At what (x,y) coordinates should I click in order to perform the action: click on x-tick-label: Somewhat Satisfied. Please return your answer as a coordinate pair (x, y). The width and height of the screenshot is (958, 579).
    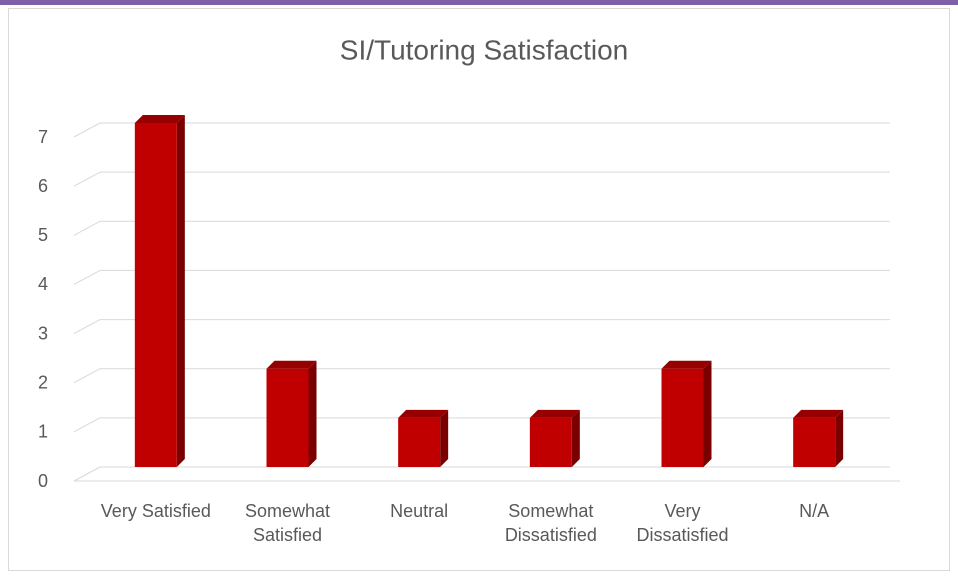
    Looking at the image, I should click on (287, 523).